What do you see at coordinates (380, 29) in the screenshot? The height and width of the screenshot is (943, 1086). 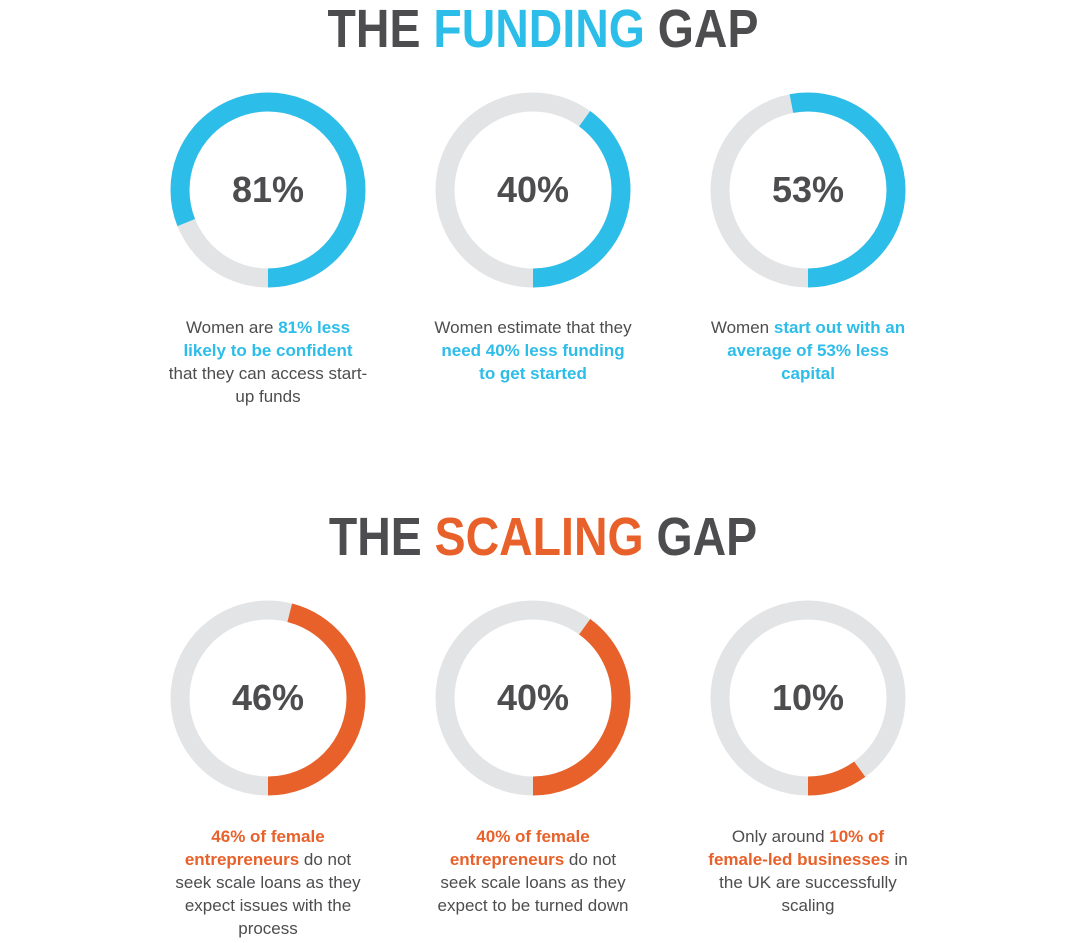 I see `funding-title-pre: THE` at bounding box center [380, 29].